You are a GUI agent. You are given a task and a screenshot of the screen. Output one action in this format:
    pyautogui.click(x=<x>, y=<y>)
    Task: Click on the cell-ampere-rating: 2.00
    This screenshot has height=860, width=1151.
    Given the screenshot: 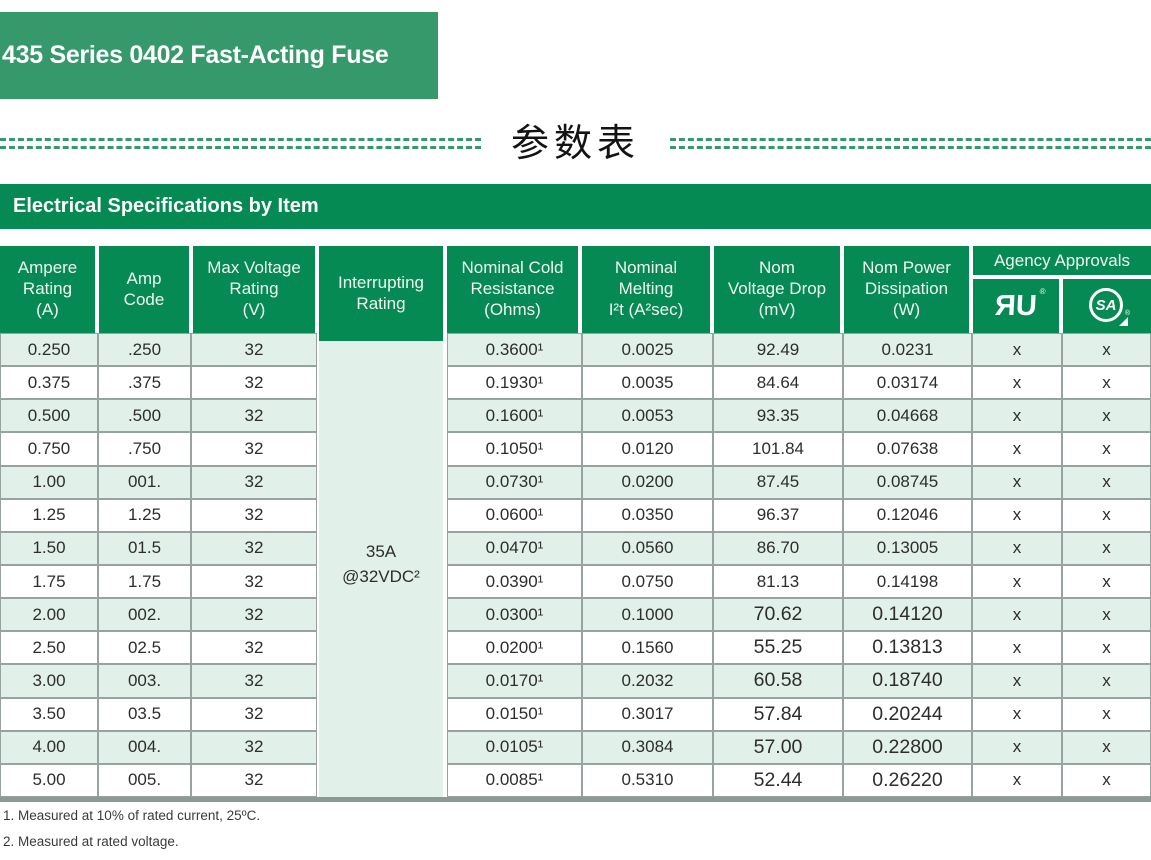 What is the action you would take?
    pyautogui.click(x=49, y=615)
    